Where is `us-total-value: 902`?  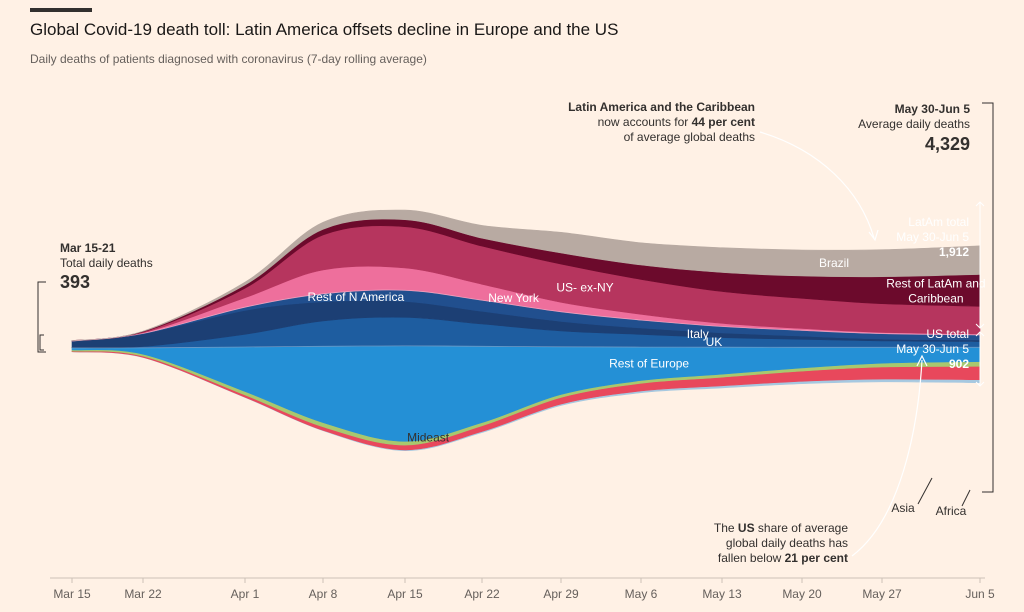 us-total-value: 902 is located at coordinates (959, 364).